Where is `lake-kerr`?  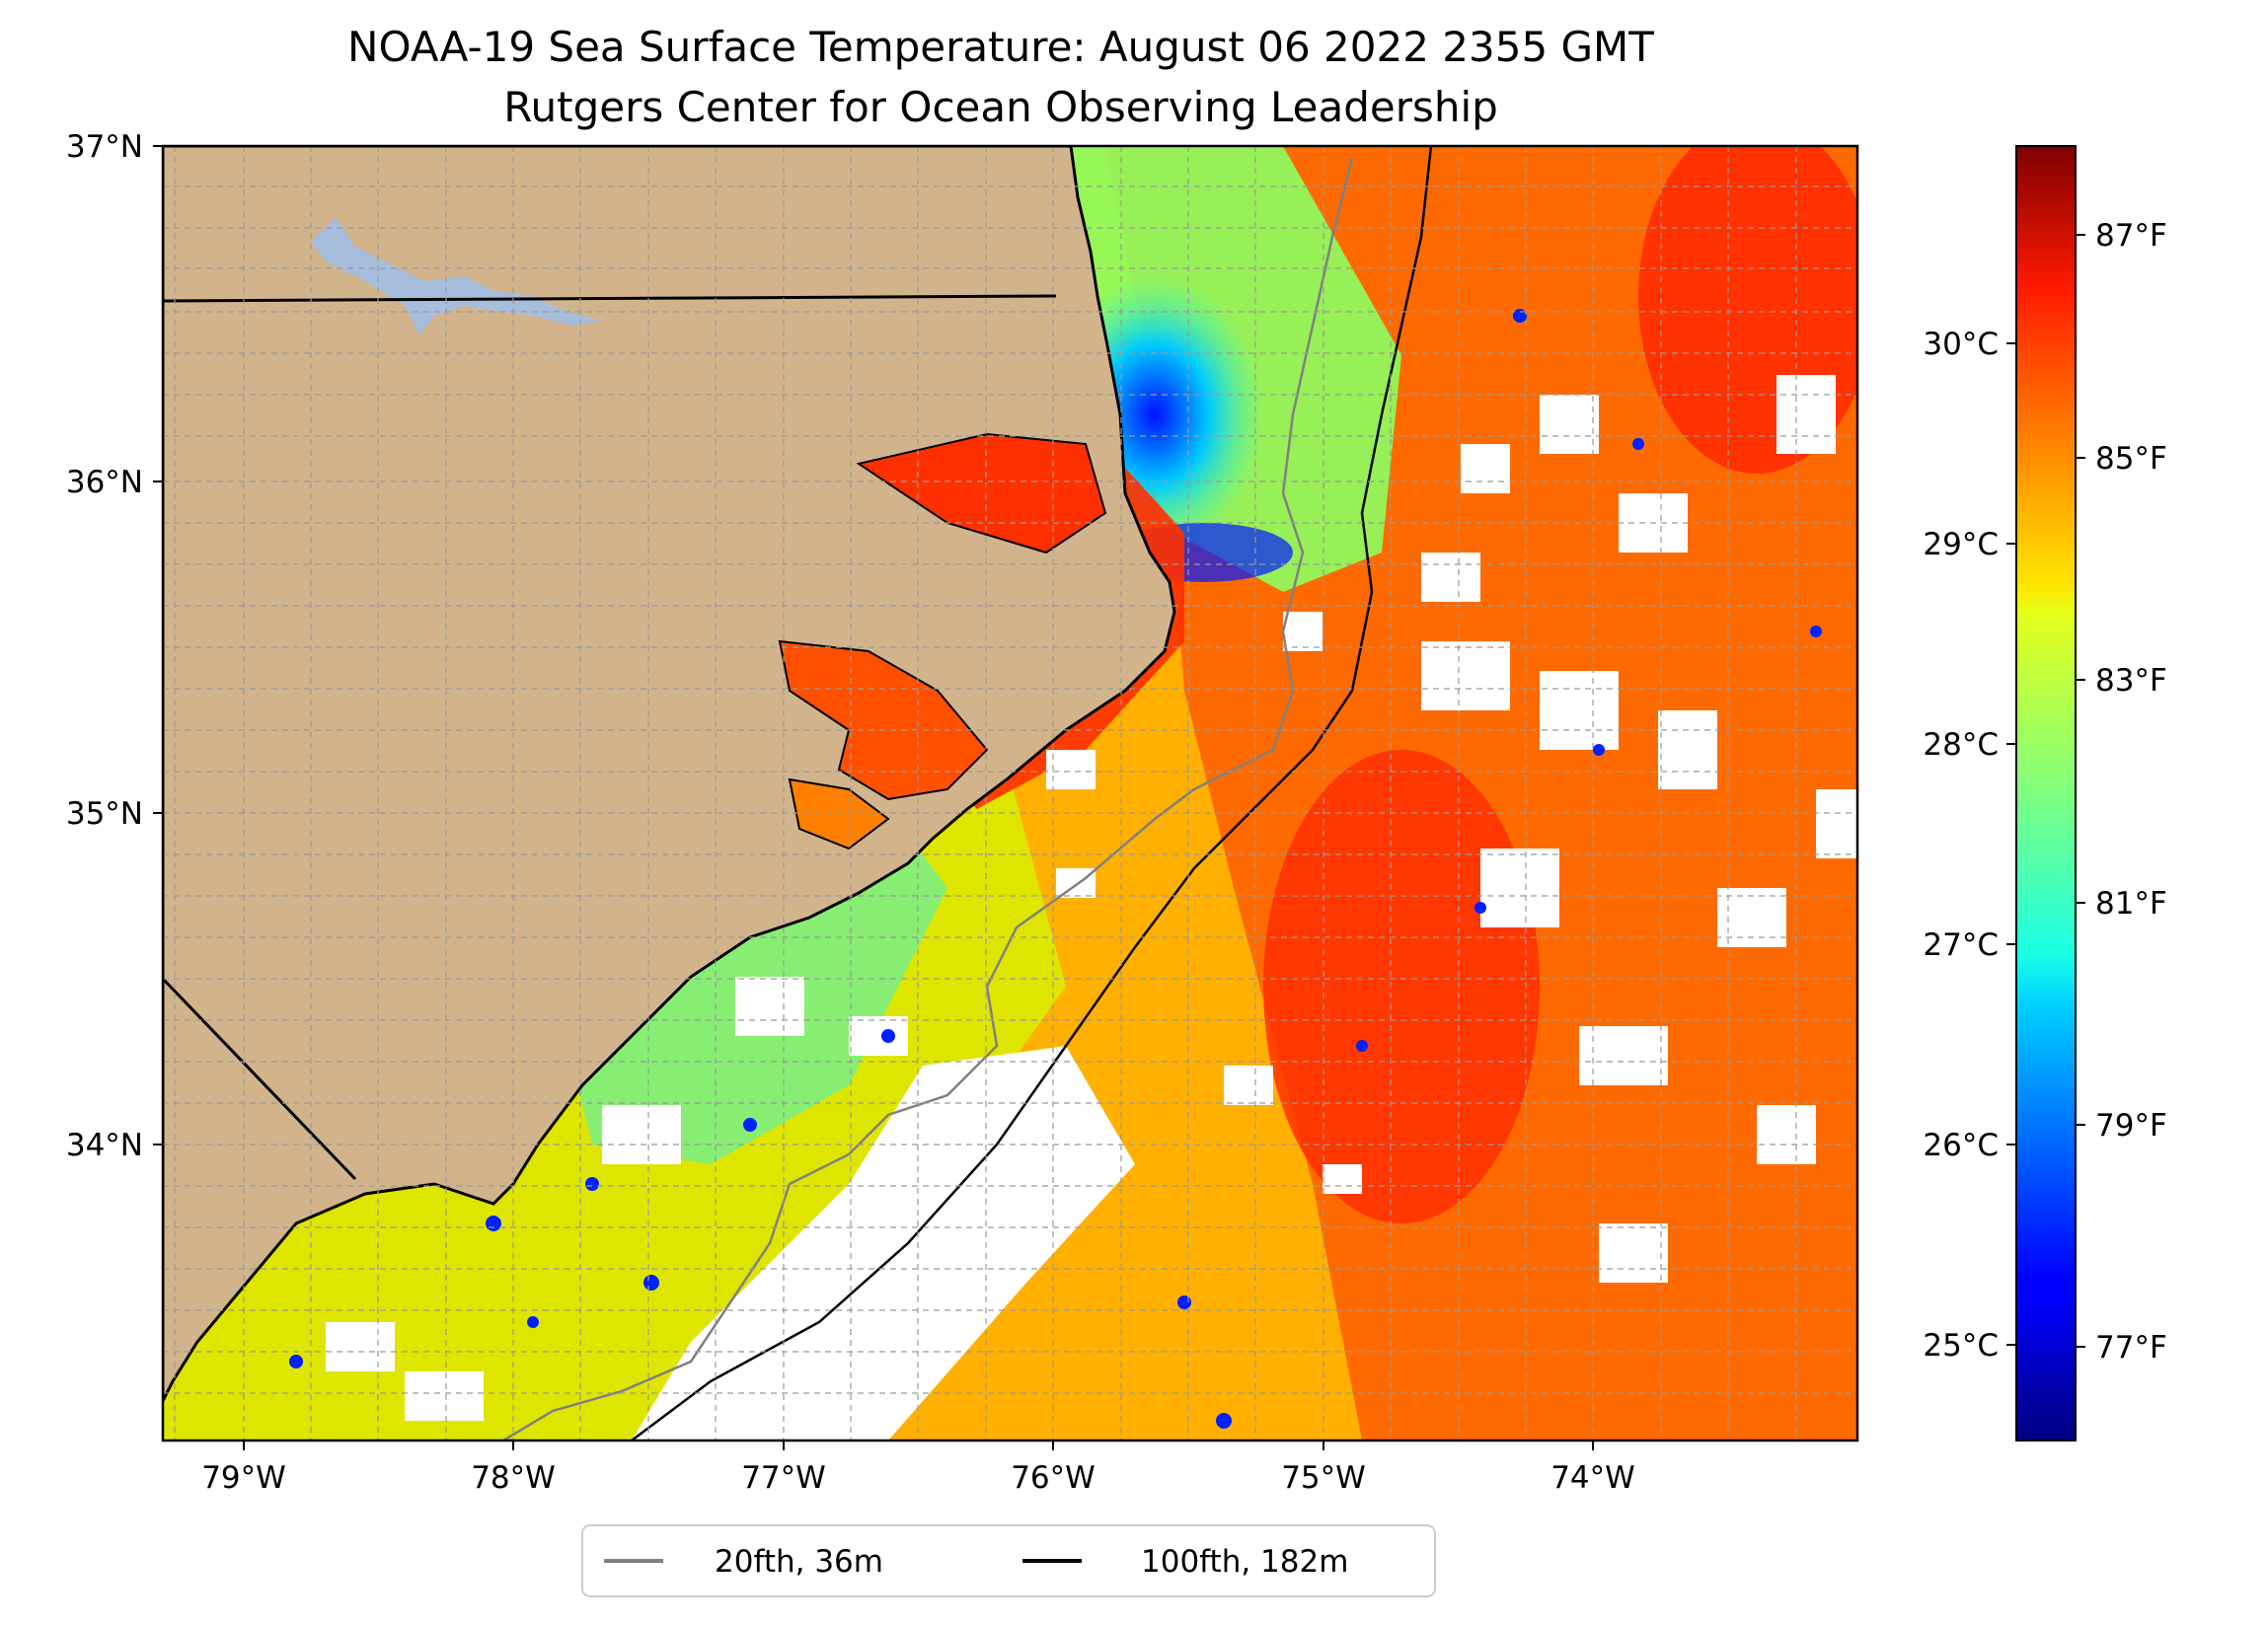
lake-kerr is located at coordinates (457, 276).